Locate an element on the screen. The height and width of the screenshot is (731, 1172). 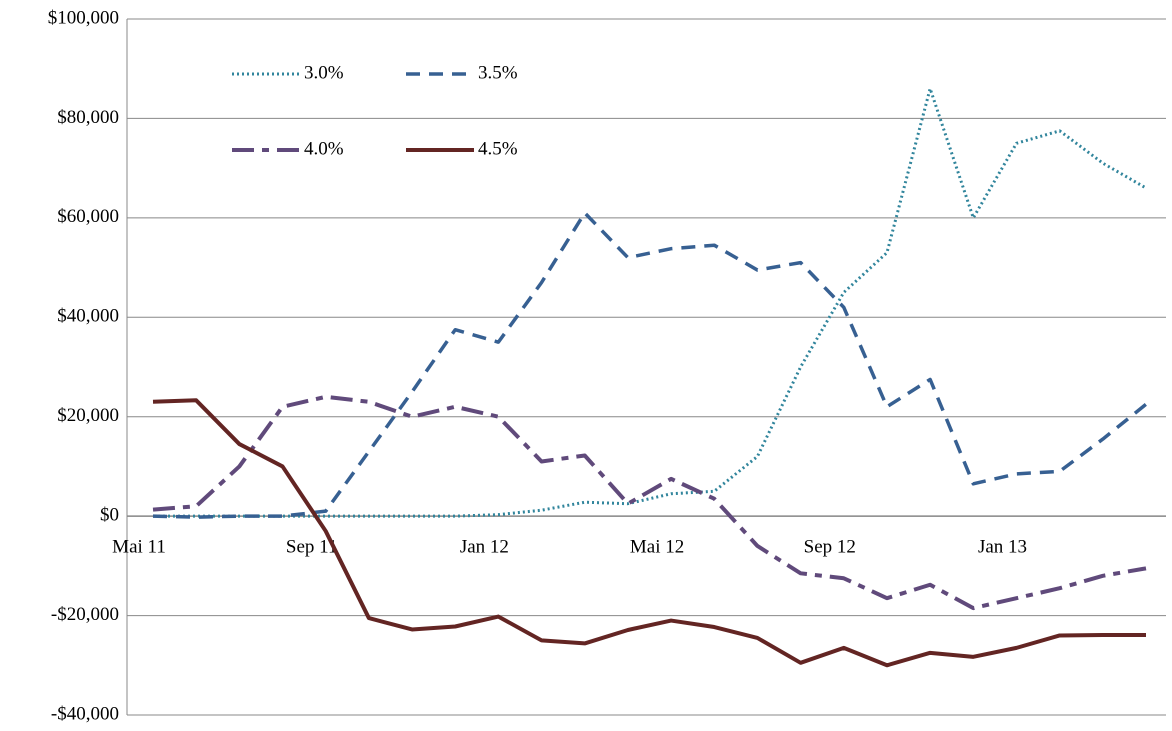
y-tick-label: $20,000 is located at coordinates (88, 415).